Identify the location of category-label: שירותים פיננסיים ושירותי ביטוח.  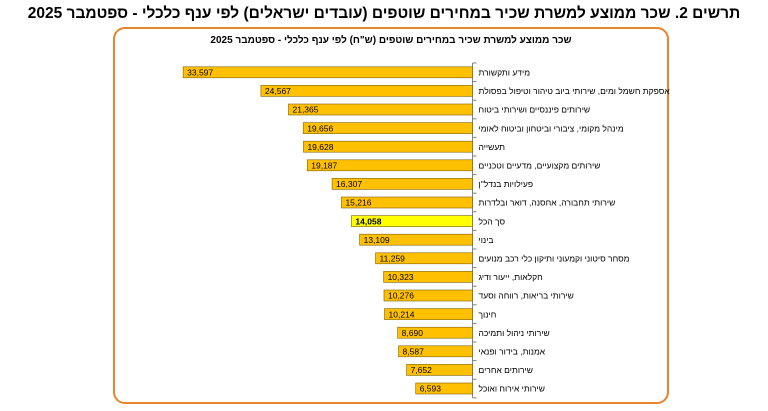
(535, 110).